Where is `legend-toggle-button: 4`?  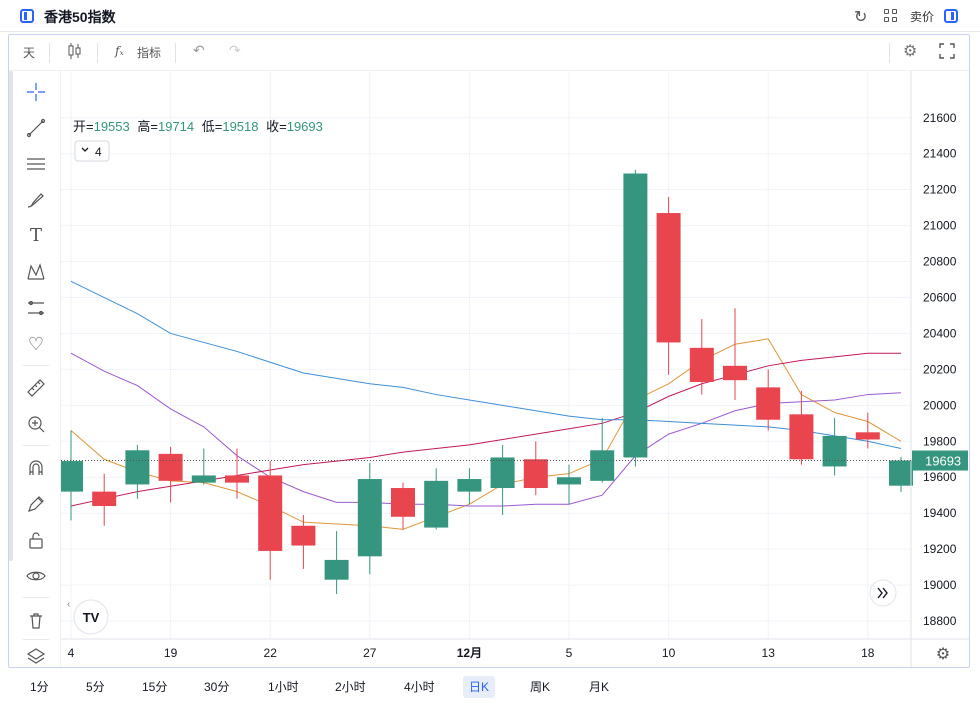 legend-toggle-button: 4 is located at coordinates (92, 151).